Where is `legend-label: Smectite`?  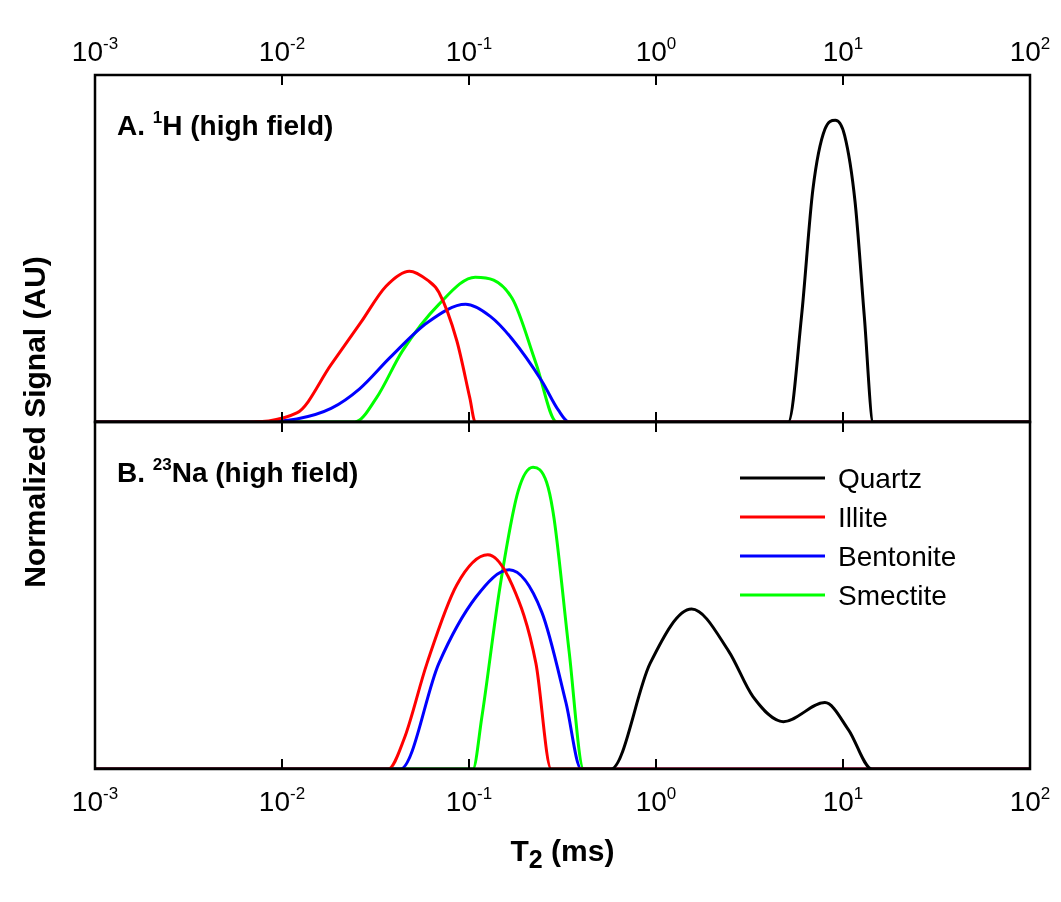 legend-label: Smectite is located at coordinates (892, 595).